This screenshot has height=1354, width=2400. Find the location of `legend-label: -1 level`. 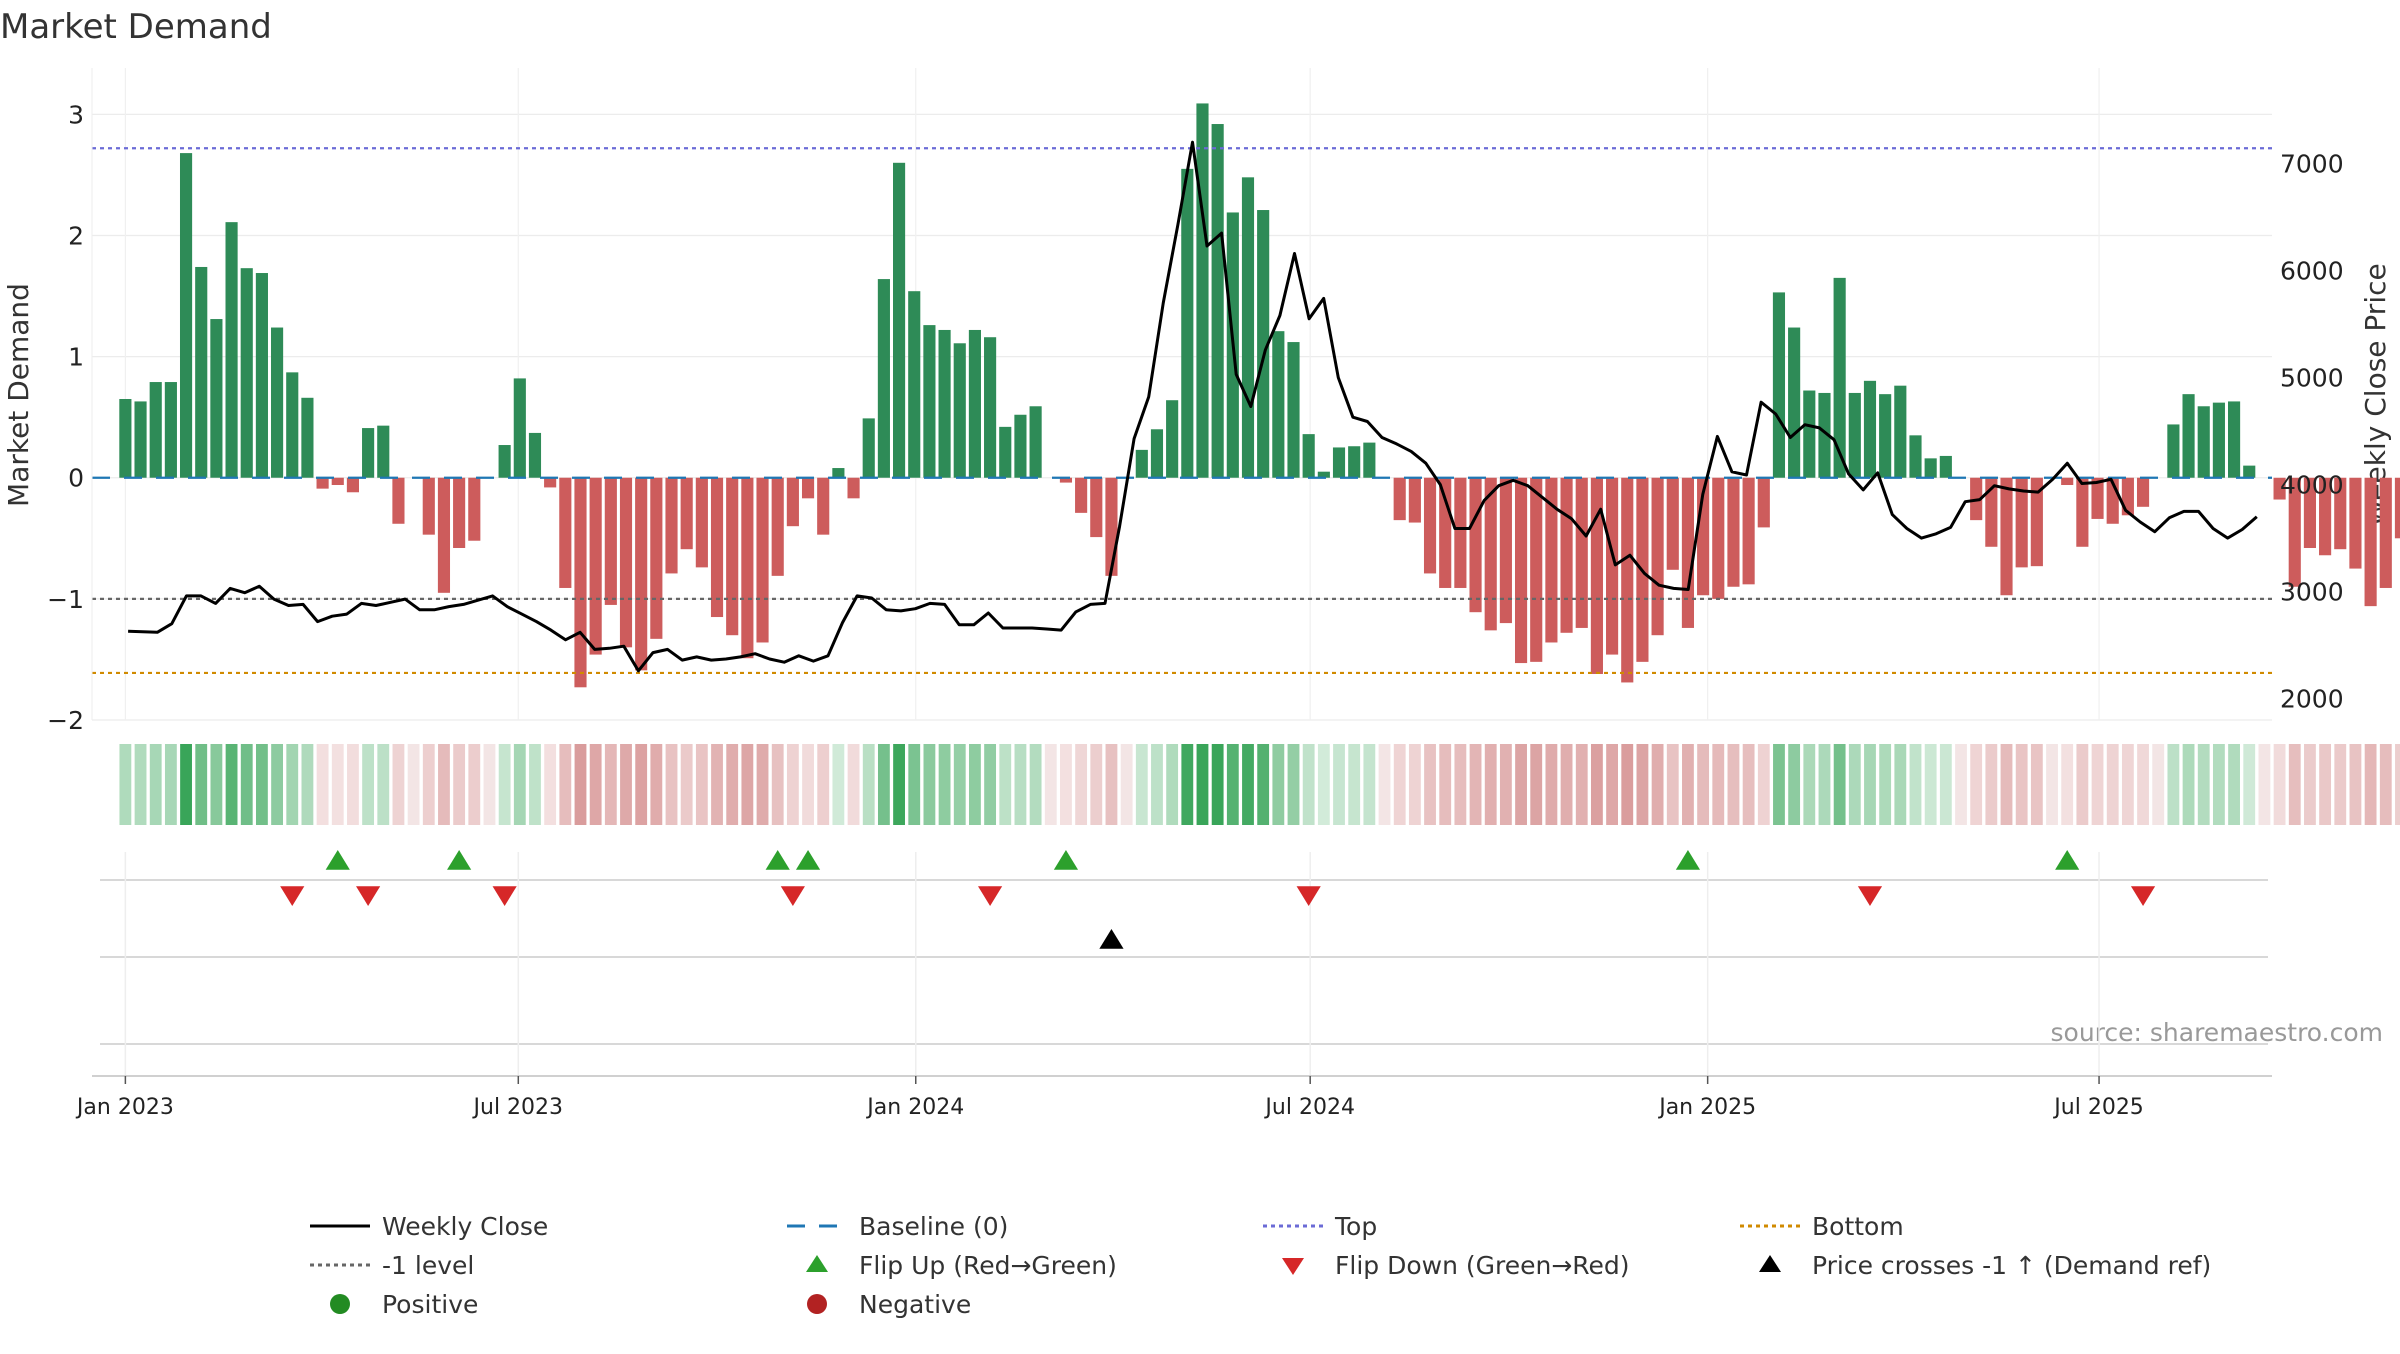

legend-label: -1 level is located at coordinates (428, 1265).